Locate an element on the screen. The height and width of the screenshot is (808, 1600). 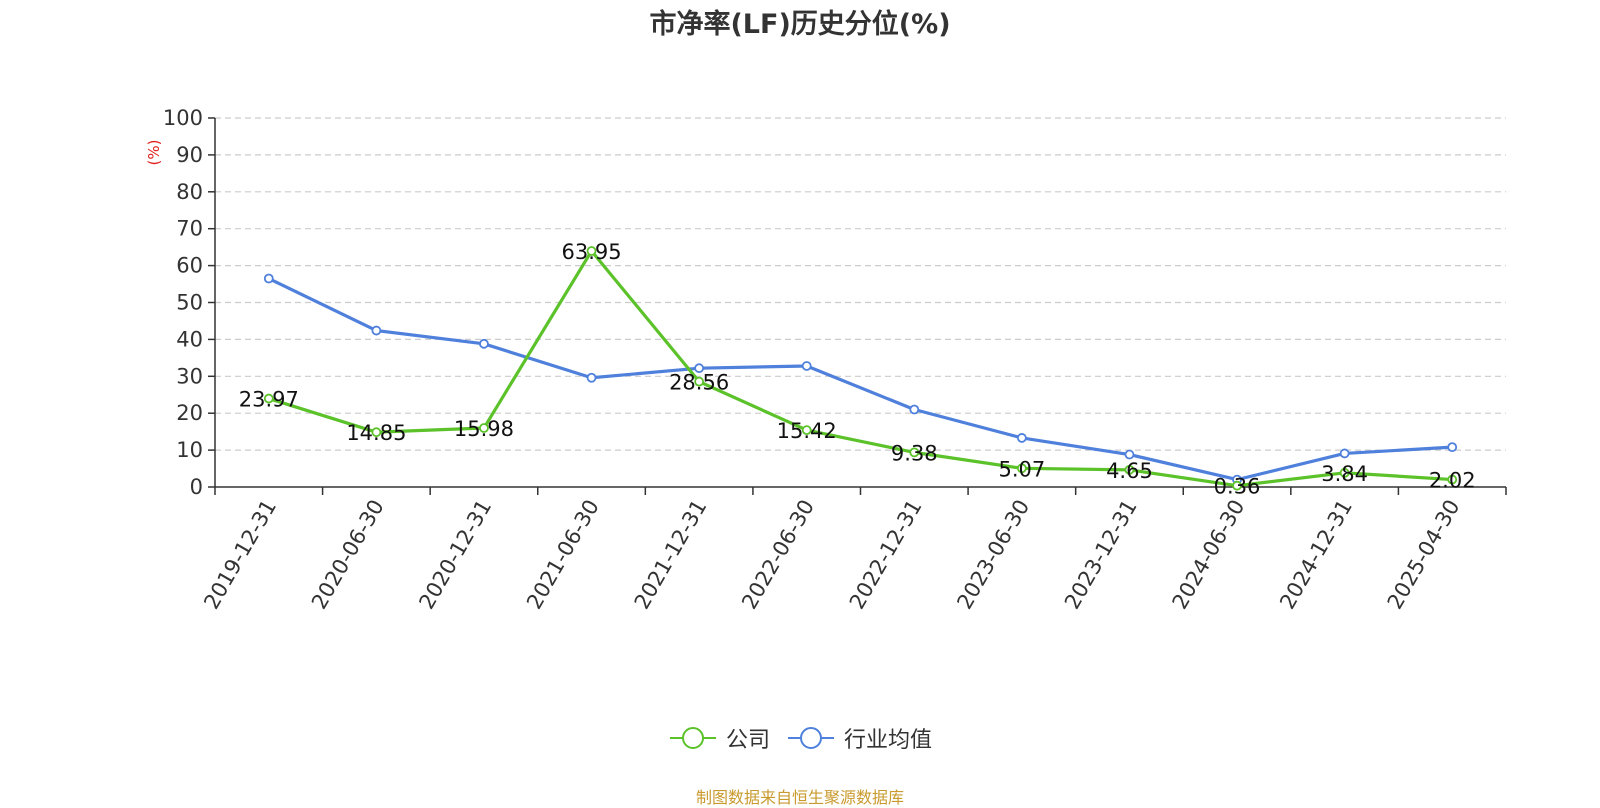
data-label-company: 9.38 is located at coordinates (914, 453).